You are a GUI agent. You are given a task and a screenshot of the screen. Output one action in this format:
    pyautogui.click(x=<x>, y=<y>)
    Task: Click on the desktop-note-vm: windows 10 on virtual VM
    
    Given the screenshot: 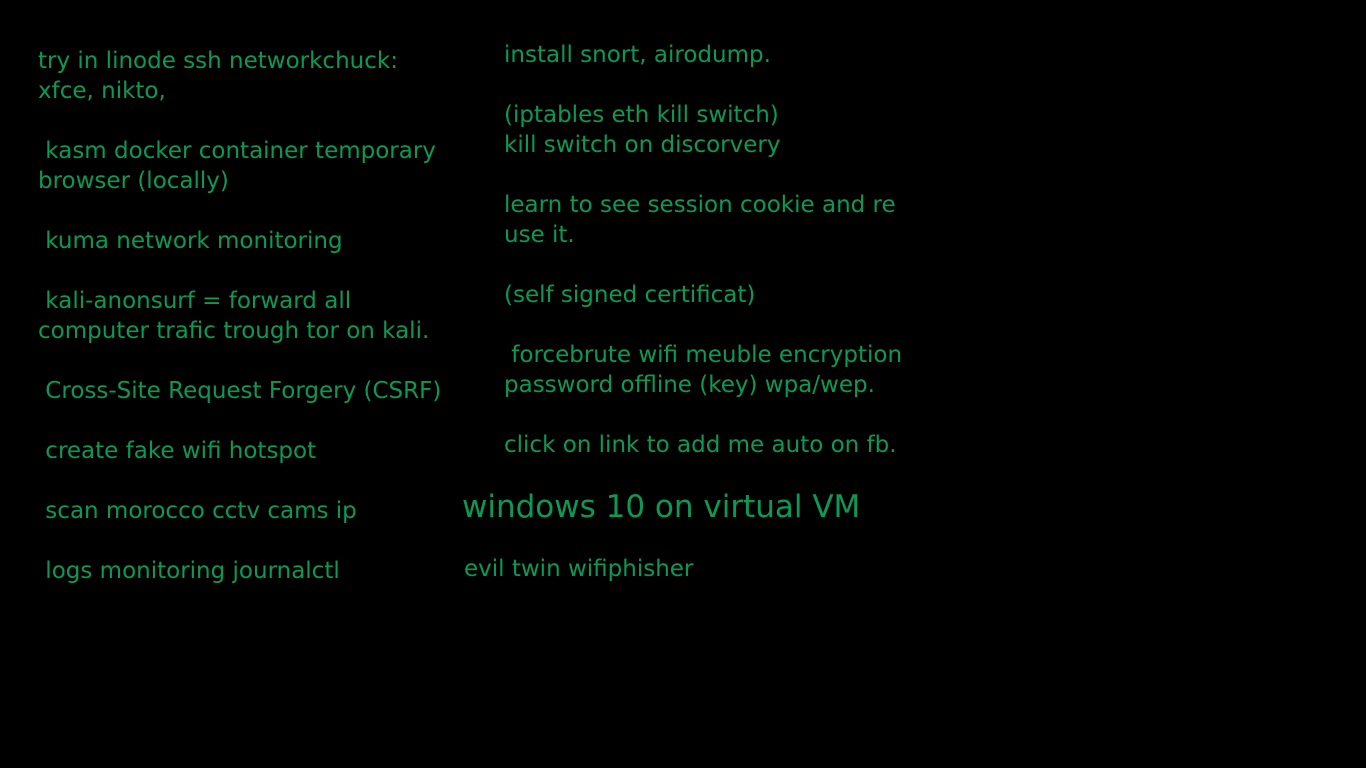 What is the action you would take?
    pyautogui.click(x=661, y=507)
    